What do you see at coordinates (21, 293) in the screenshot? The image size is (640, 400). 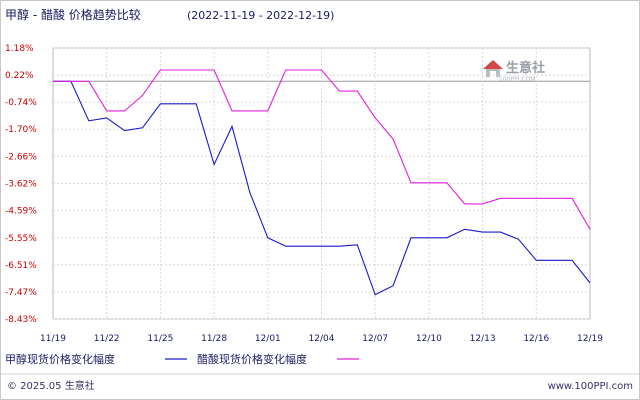 I see `y-tick-label: -7.47%` at bounding box center [21, 293].